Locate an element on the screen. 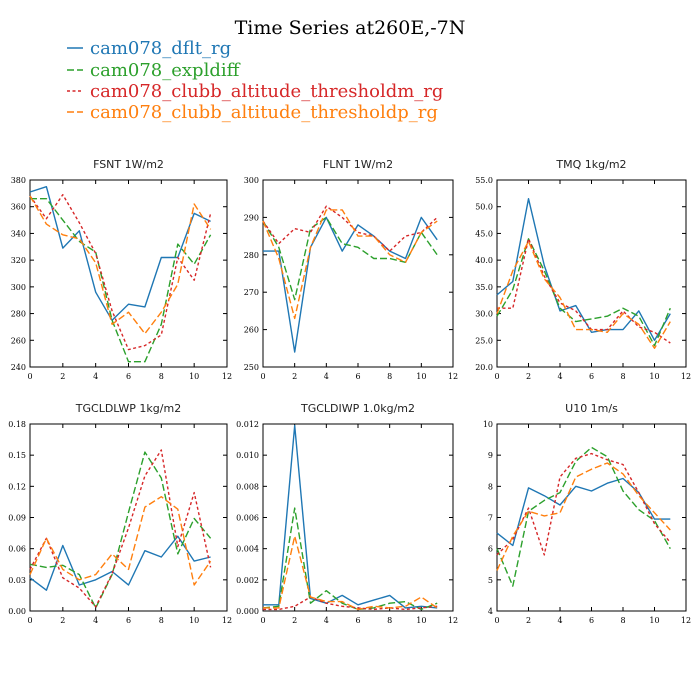 This screenshot has height=700, width=700. y-tick-label: 30.0 is located at coordinates (484, 314).